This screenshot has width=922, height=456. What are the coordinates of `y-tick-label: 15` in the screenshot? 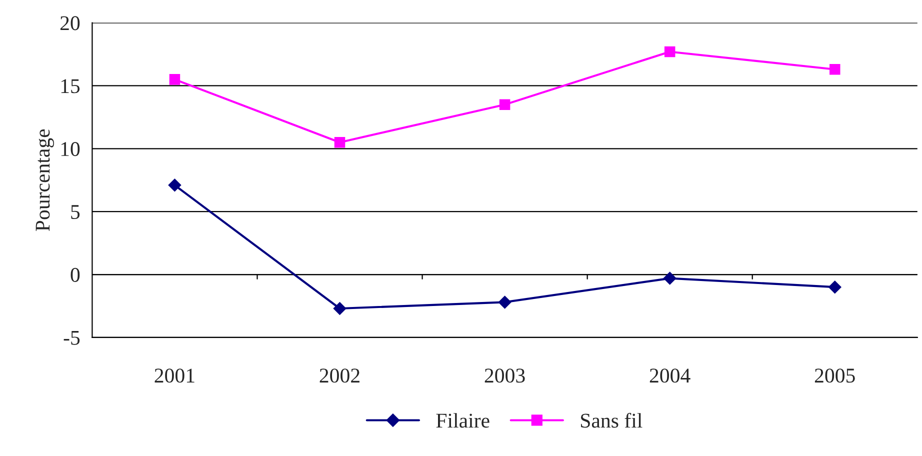 It's located at (70, 86).